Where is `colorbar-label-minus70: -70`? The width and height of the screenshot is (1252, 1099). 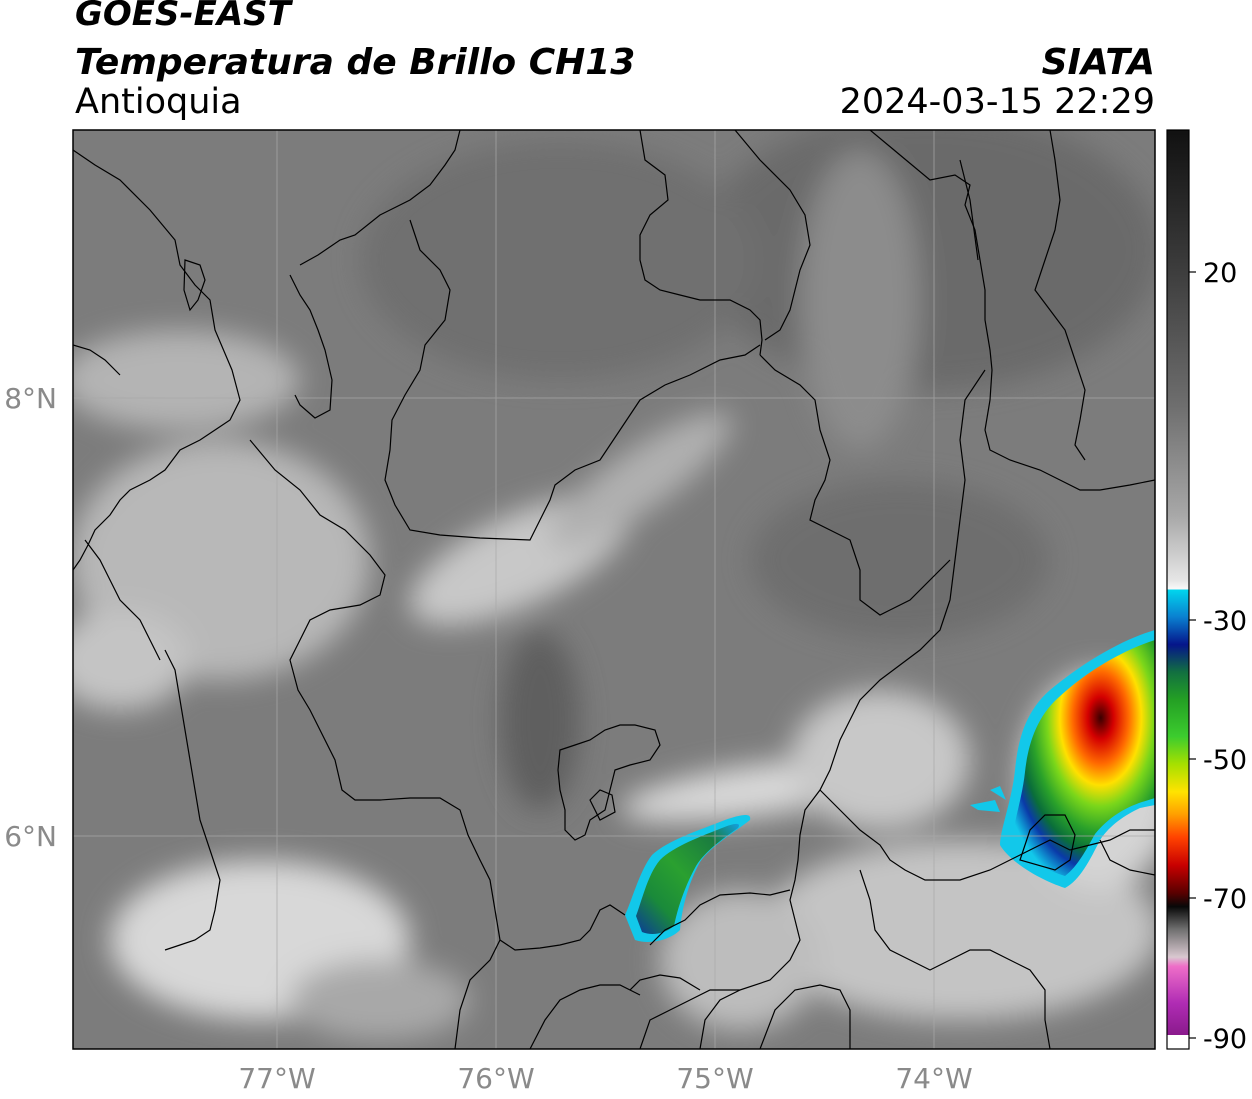
colorbar-label-minus70: -70 is located at coordinates (1225, 899).